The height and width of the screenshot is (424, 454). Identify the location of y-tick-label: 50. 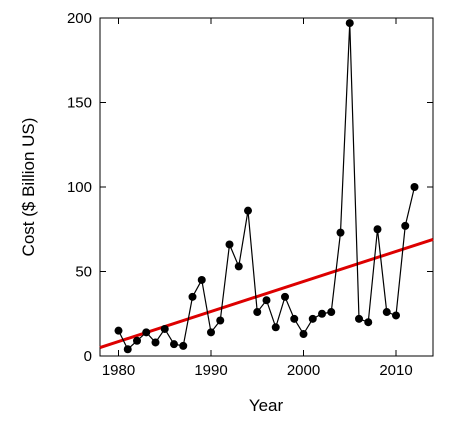
(83, 272).